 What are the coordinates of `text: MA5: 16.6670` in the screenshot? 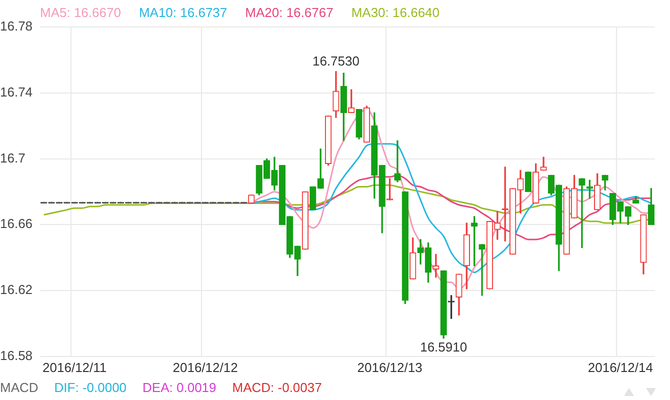 It's located at (80, 12).